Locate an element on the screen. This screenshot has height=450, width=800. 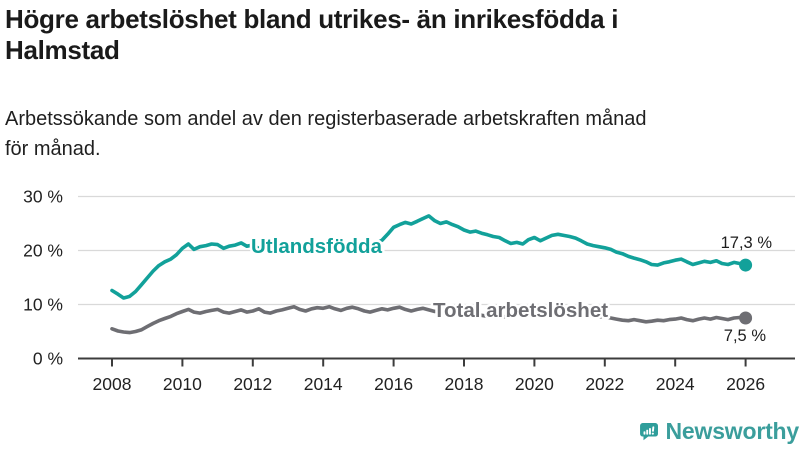
y-axis-label: 10 % is located at coordinates (43, 305).